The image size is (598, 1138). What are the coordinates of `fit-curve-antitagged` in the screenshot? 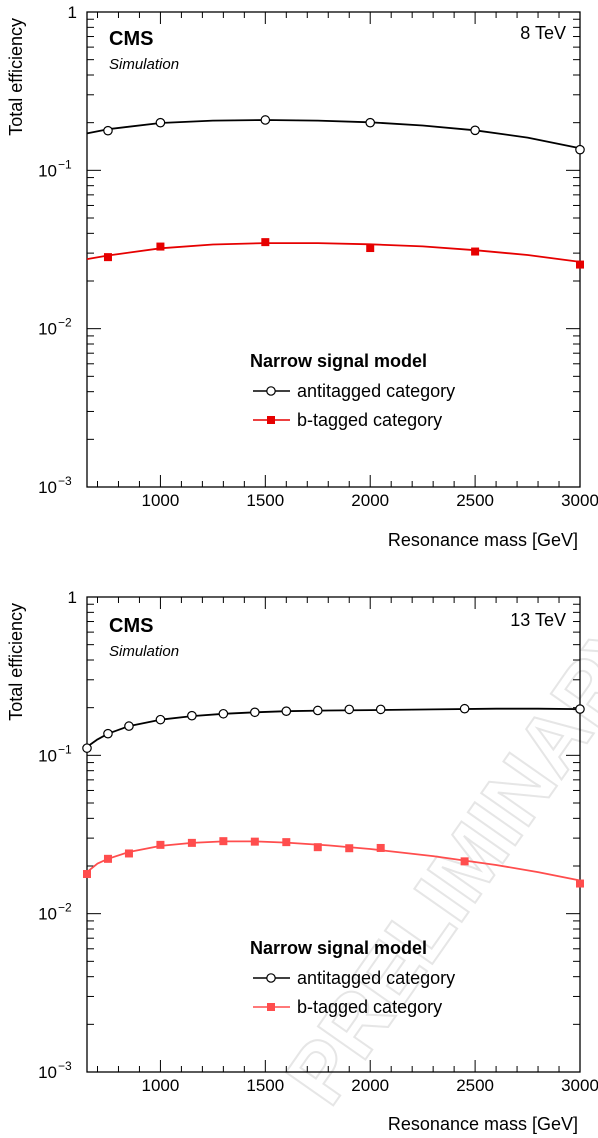 It's located at (333, 134).